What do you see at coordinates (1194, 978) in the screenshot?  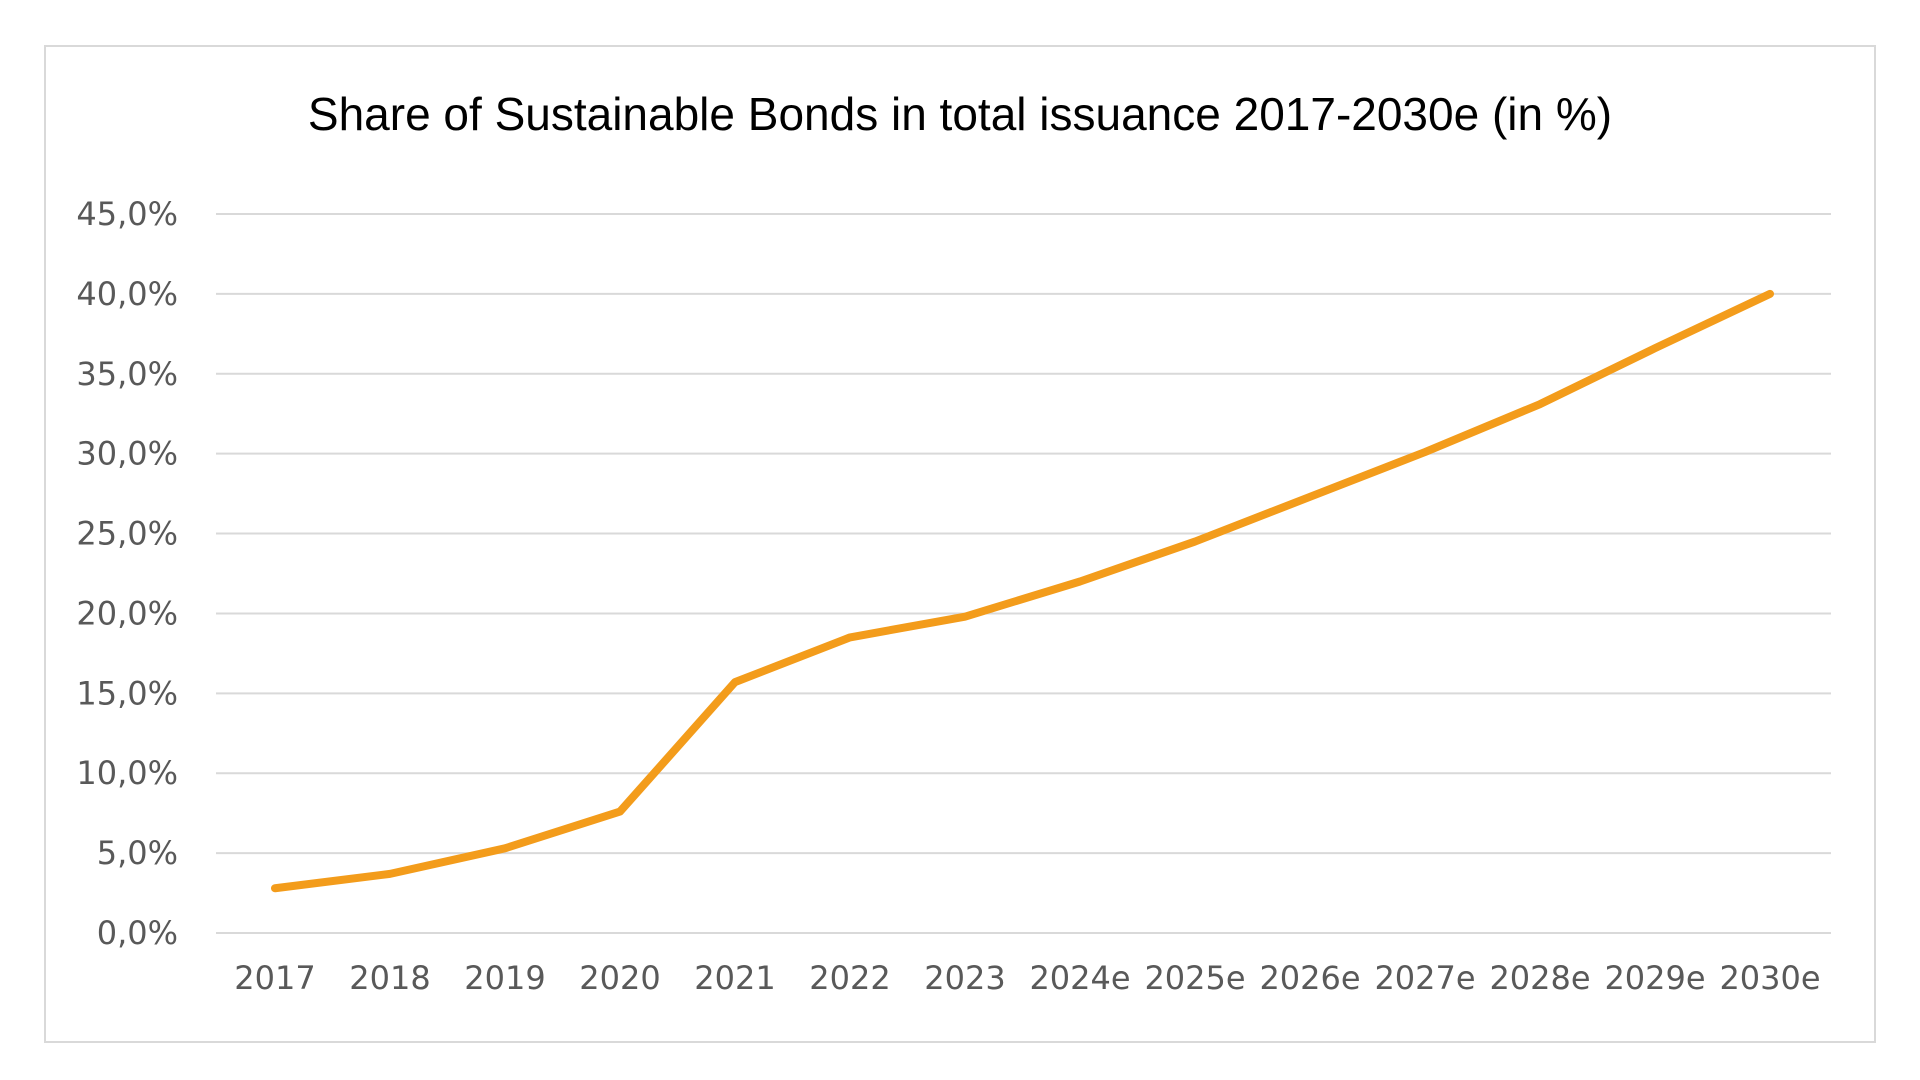 I see `x-tick-label: 2025e` at bounding box center [1194, 978].